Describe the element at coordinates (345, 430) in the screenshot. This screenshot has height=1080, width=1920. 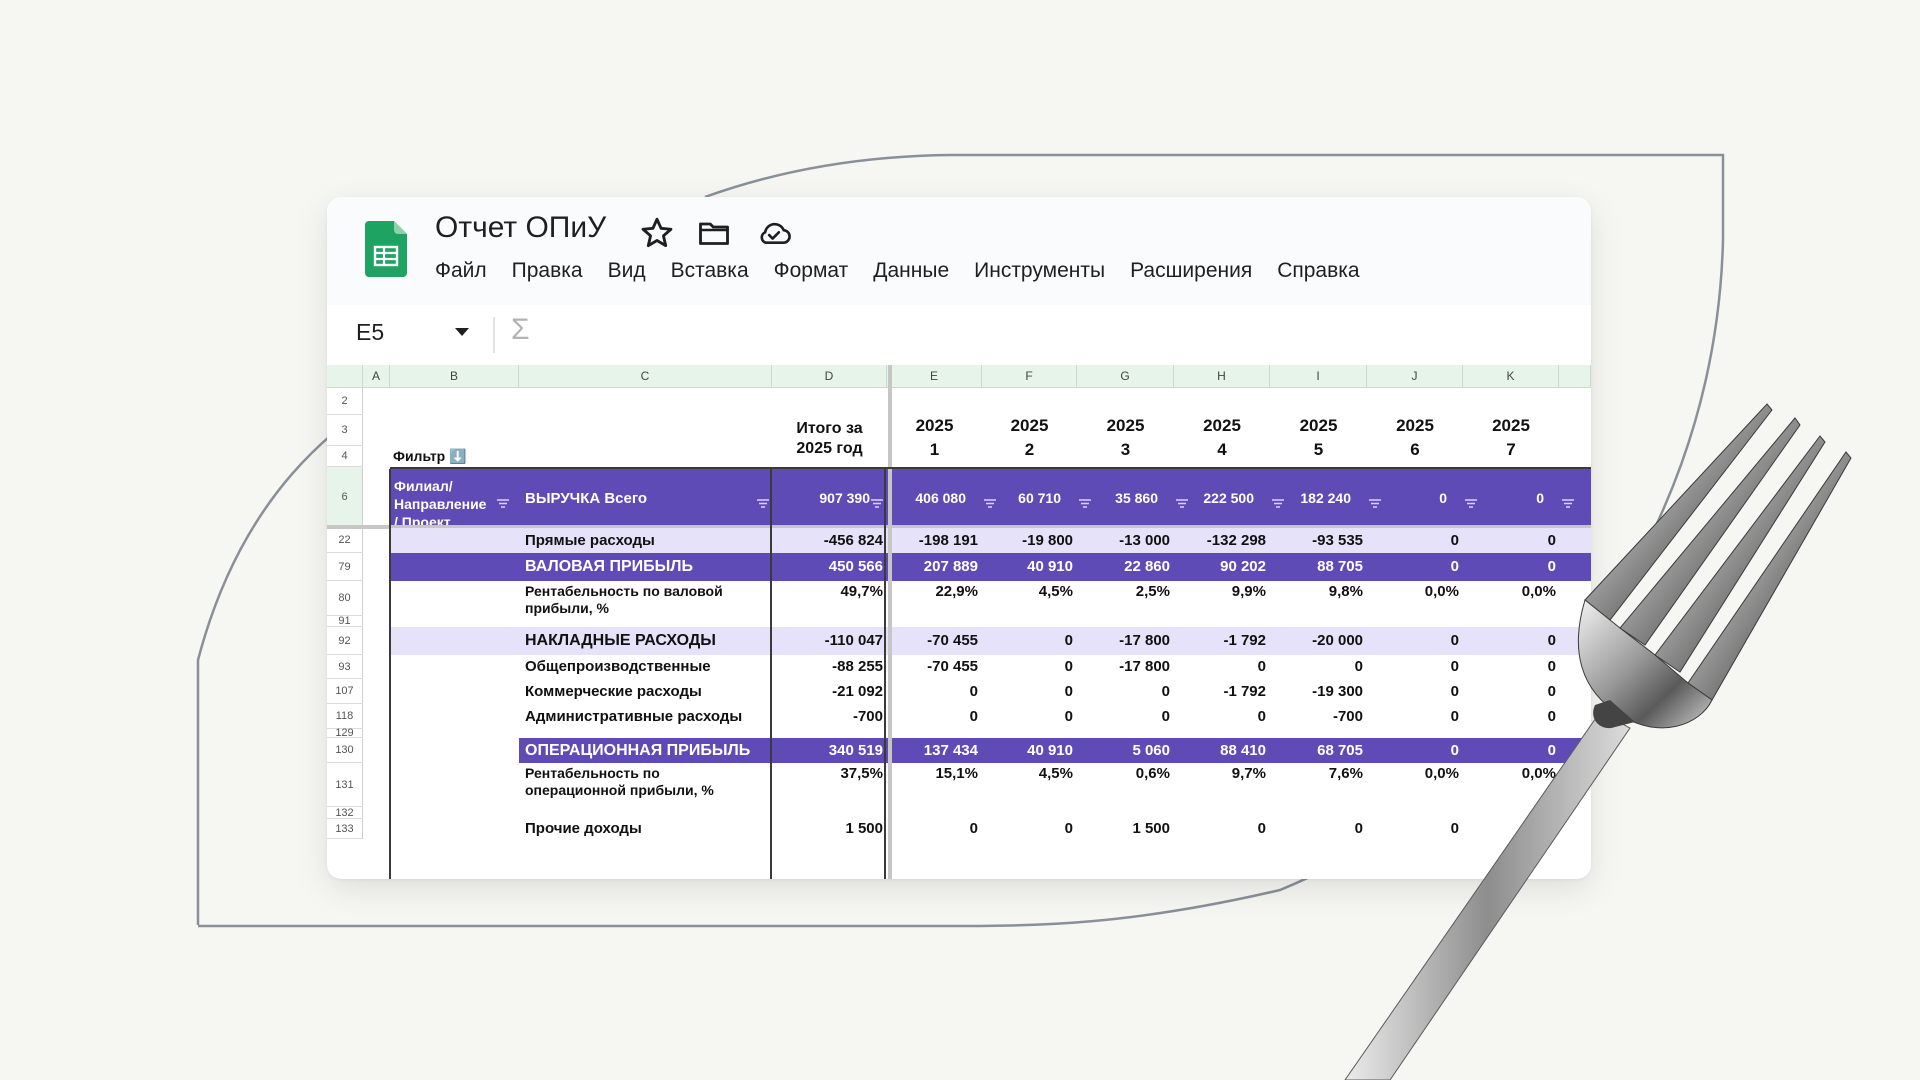
I see `row-header-3: 3` at that location.